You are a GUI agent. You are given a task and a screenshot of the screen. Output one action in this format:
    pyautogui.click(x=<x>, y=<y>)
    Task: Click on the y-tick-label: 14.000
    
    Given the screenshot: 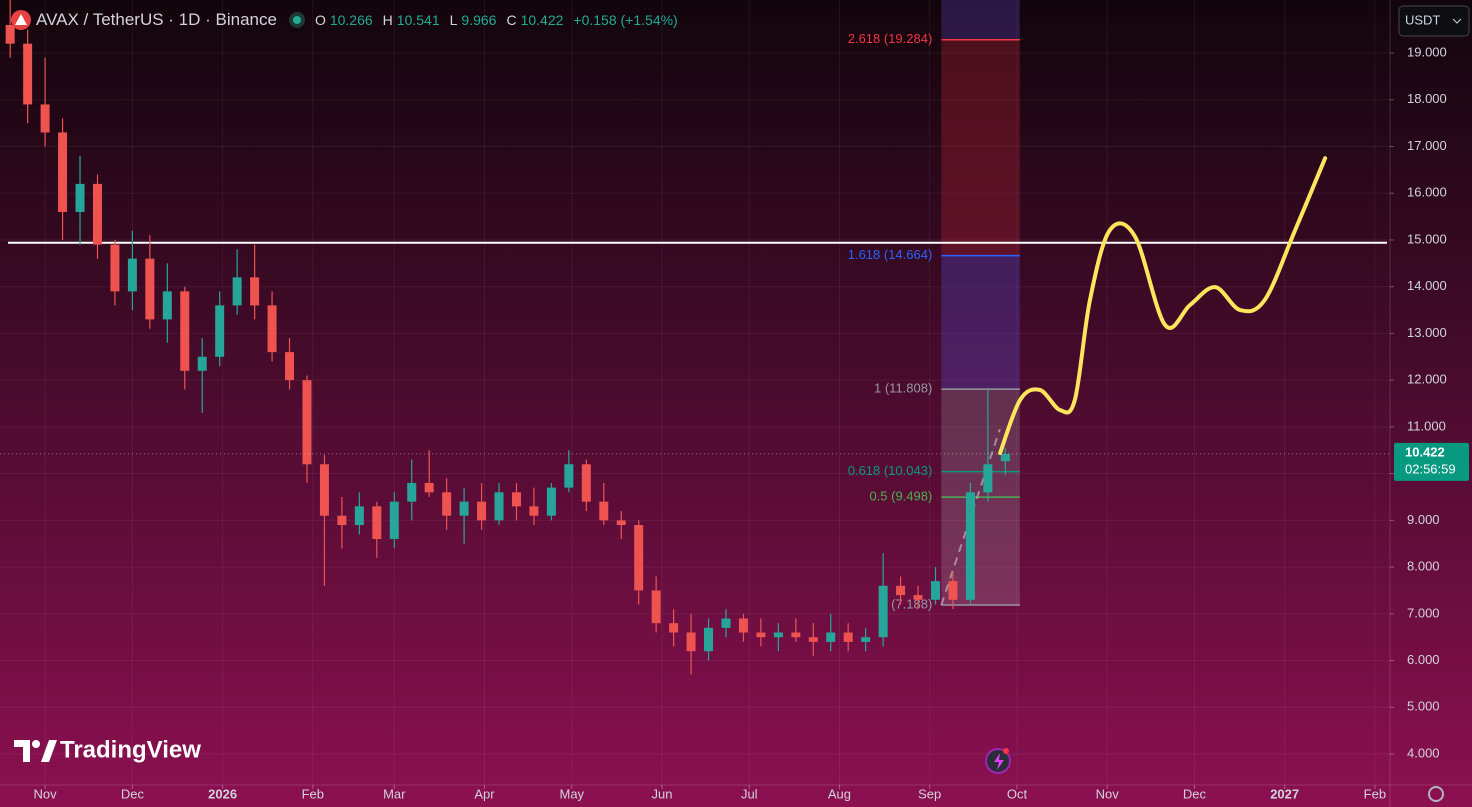 What is the action you would take?
    pyautogui.click(x=1427, y=285)
    